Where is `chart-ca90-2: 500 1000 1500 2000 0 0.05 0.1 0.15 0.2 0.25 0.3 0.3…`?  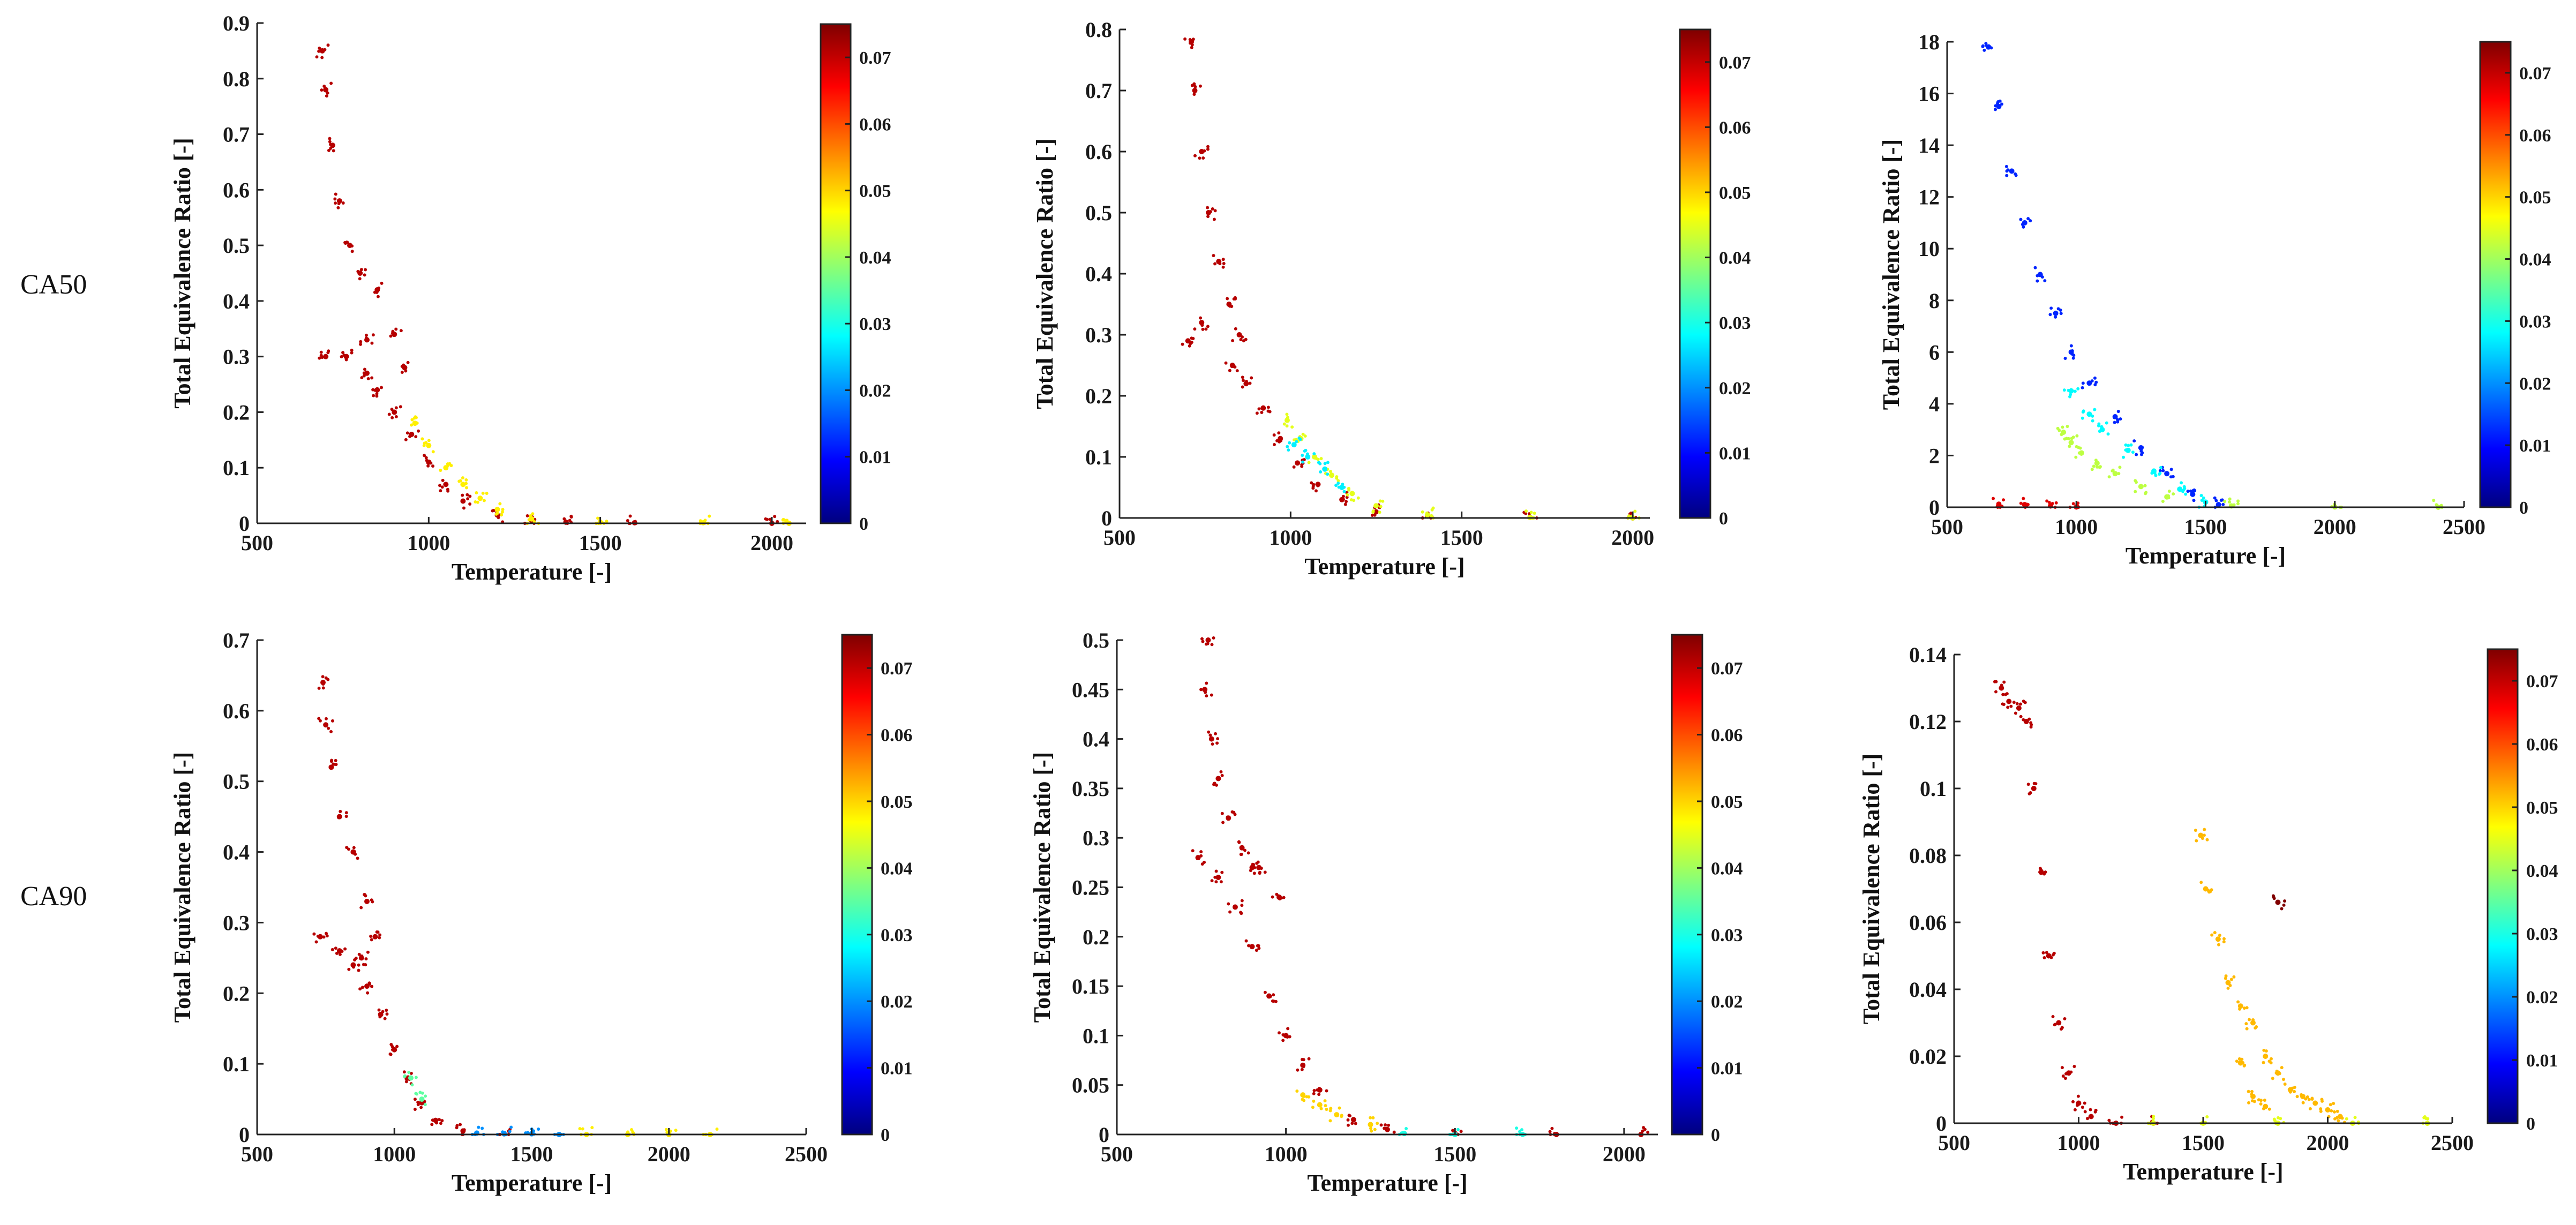
chart-ca90-2: 500 1000 1500 2000 0 0.05 0.1 0.15 0.2 0.25 0.3 0.3… is located at coordinates (1386, 912).